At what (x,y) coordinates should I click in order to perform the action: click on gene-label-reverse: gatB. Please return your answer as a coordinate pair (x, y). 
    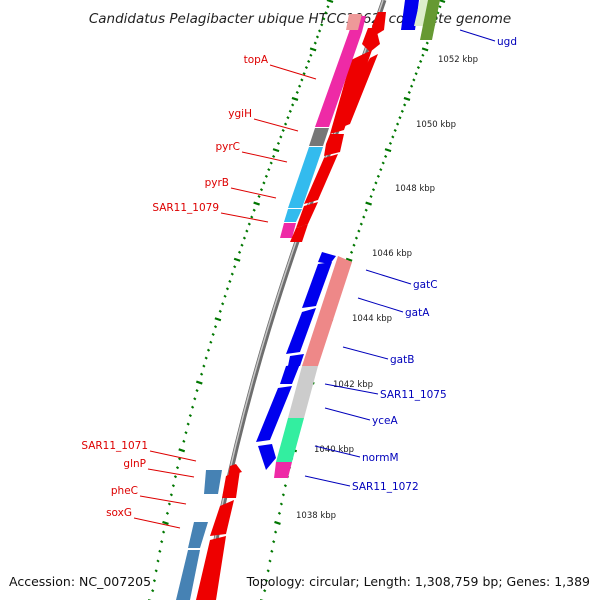
    Looking at the image, I should click on (378, 356).